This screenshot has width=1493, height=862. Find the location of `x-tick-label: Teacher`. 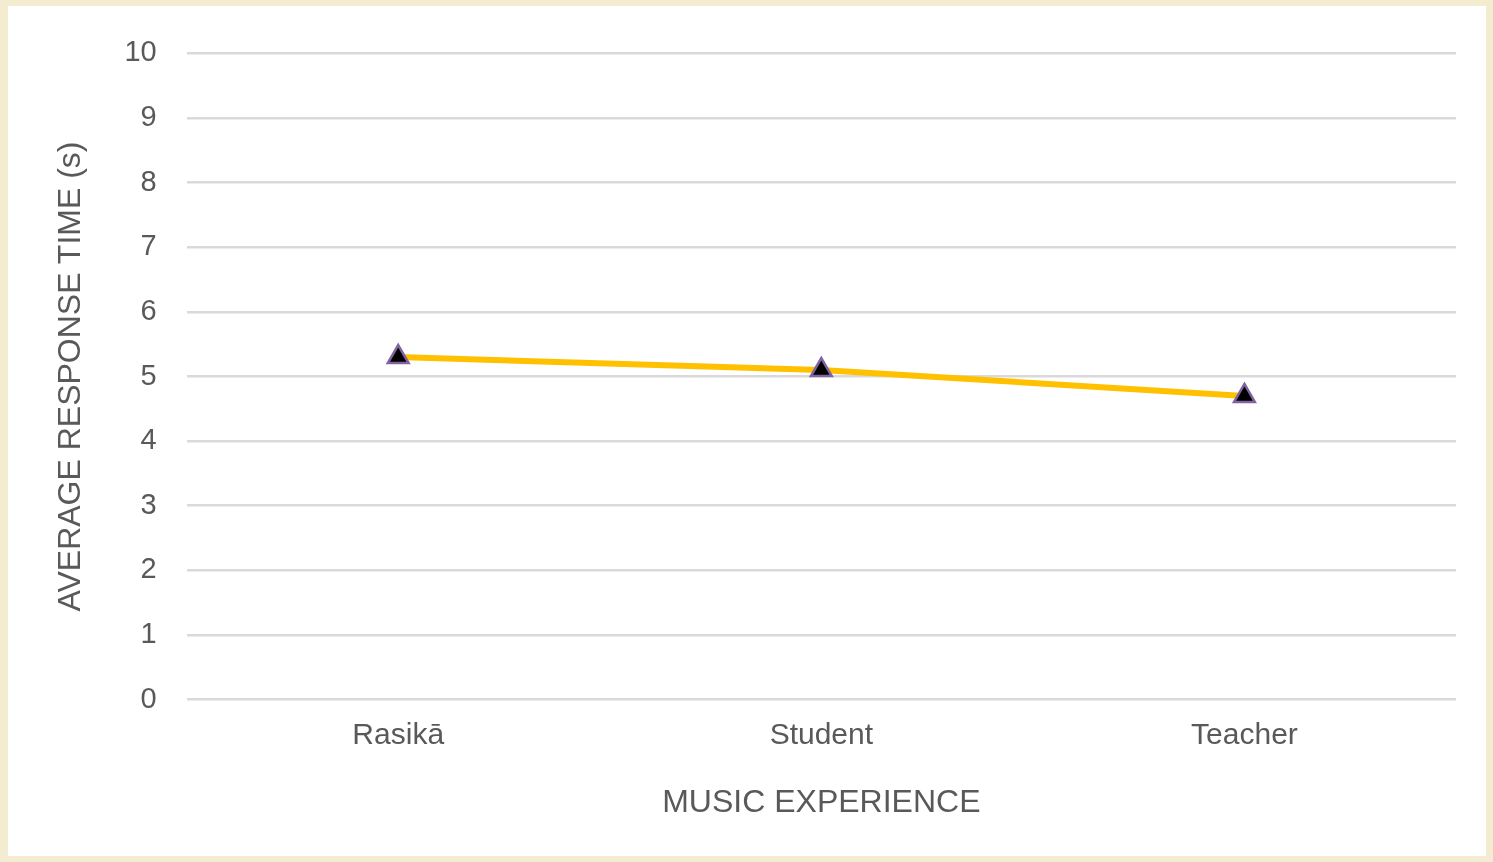

x-tick-label: Teacher is located at coordinates (1244, 733).